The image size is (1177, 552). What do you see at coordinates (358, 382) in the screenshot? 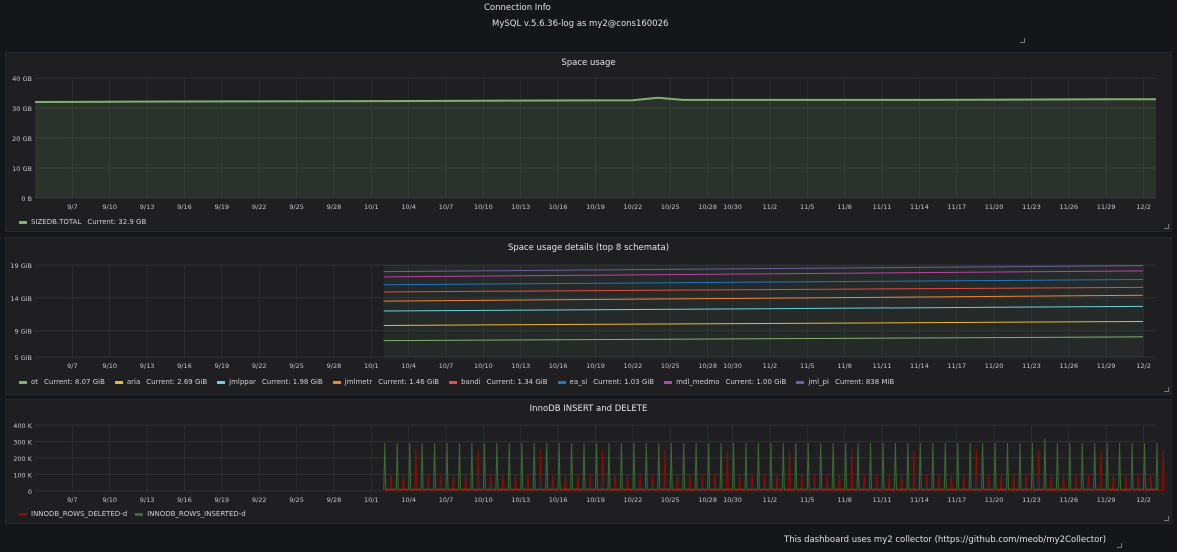
I see `legend-series-name: jmlmetr` at bounding box center [358, 382].